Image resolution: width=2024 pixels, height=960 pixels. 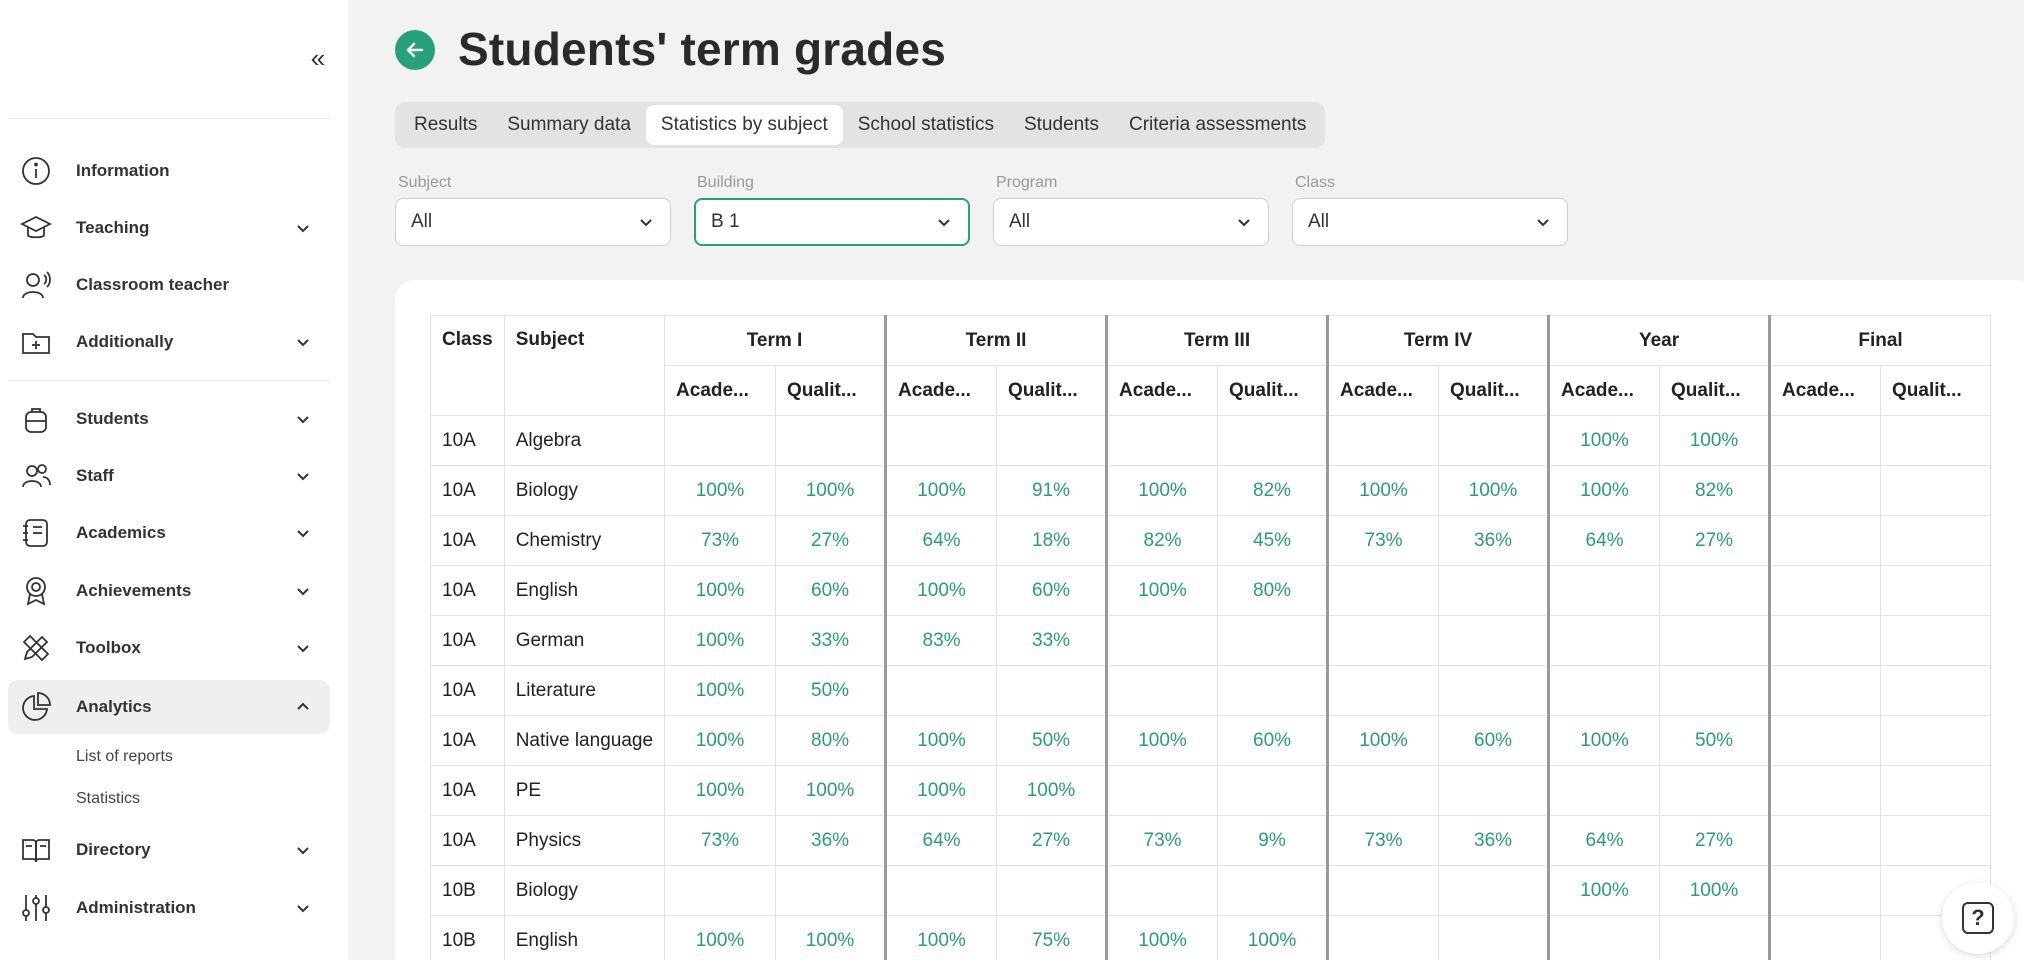 What do you see at coordinates (36, 476) in the screenshot?
I see `people-icon` at bounding box center [36, 476].